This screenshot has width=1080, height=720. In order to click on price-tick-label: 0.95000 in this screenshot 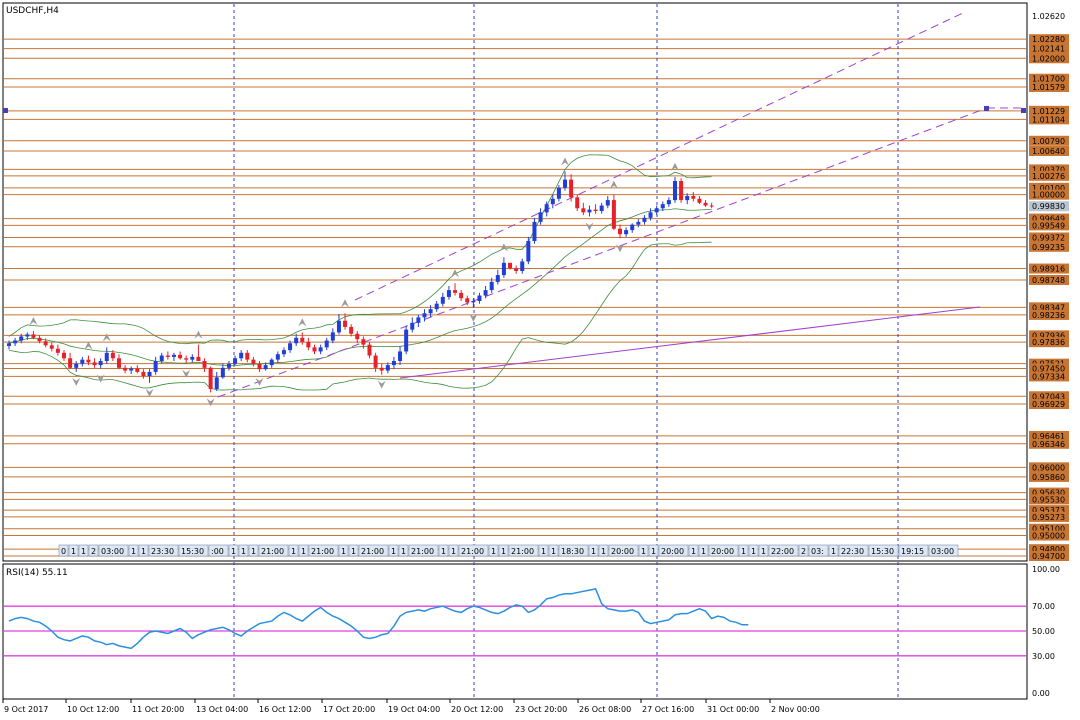, I will do `click(1048, 536)`.